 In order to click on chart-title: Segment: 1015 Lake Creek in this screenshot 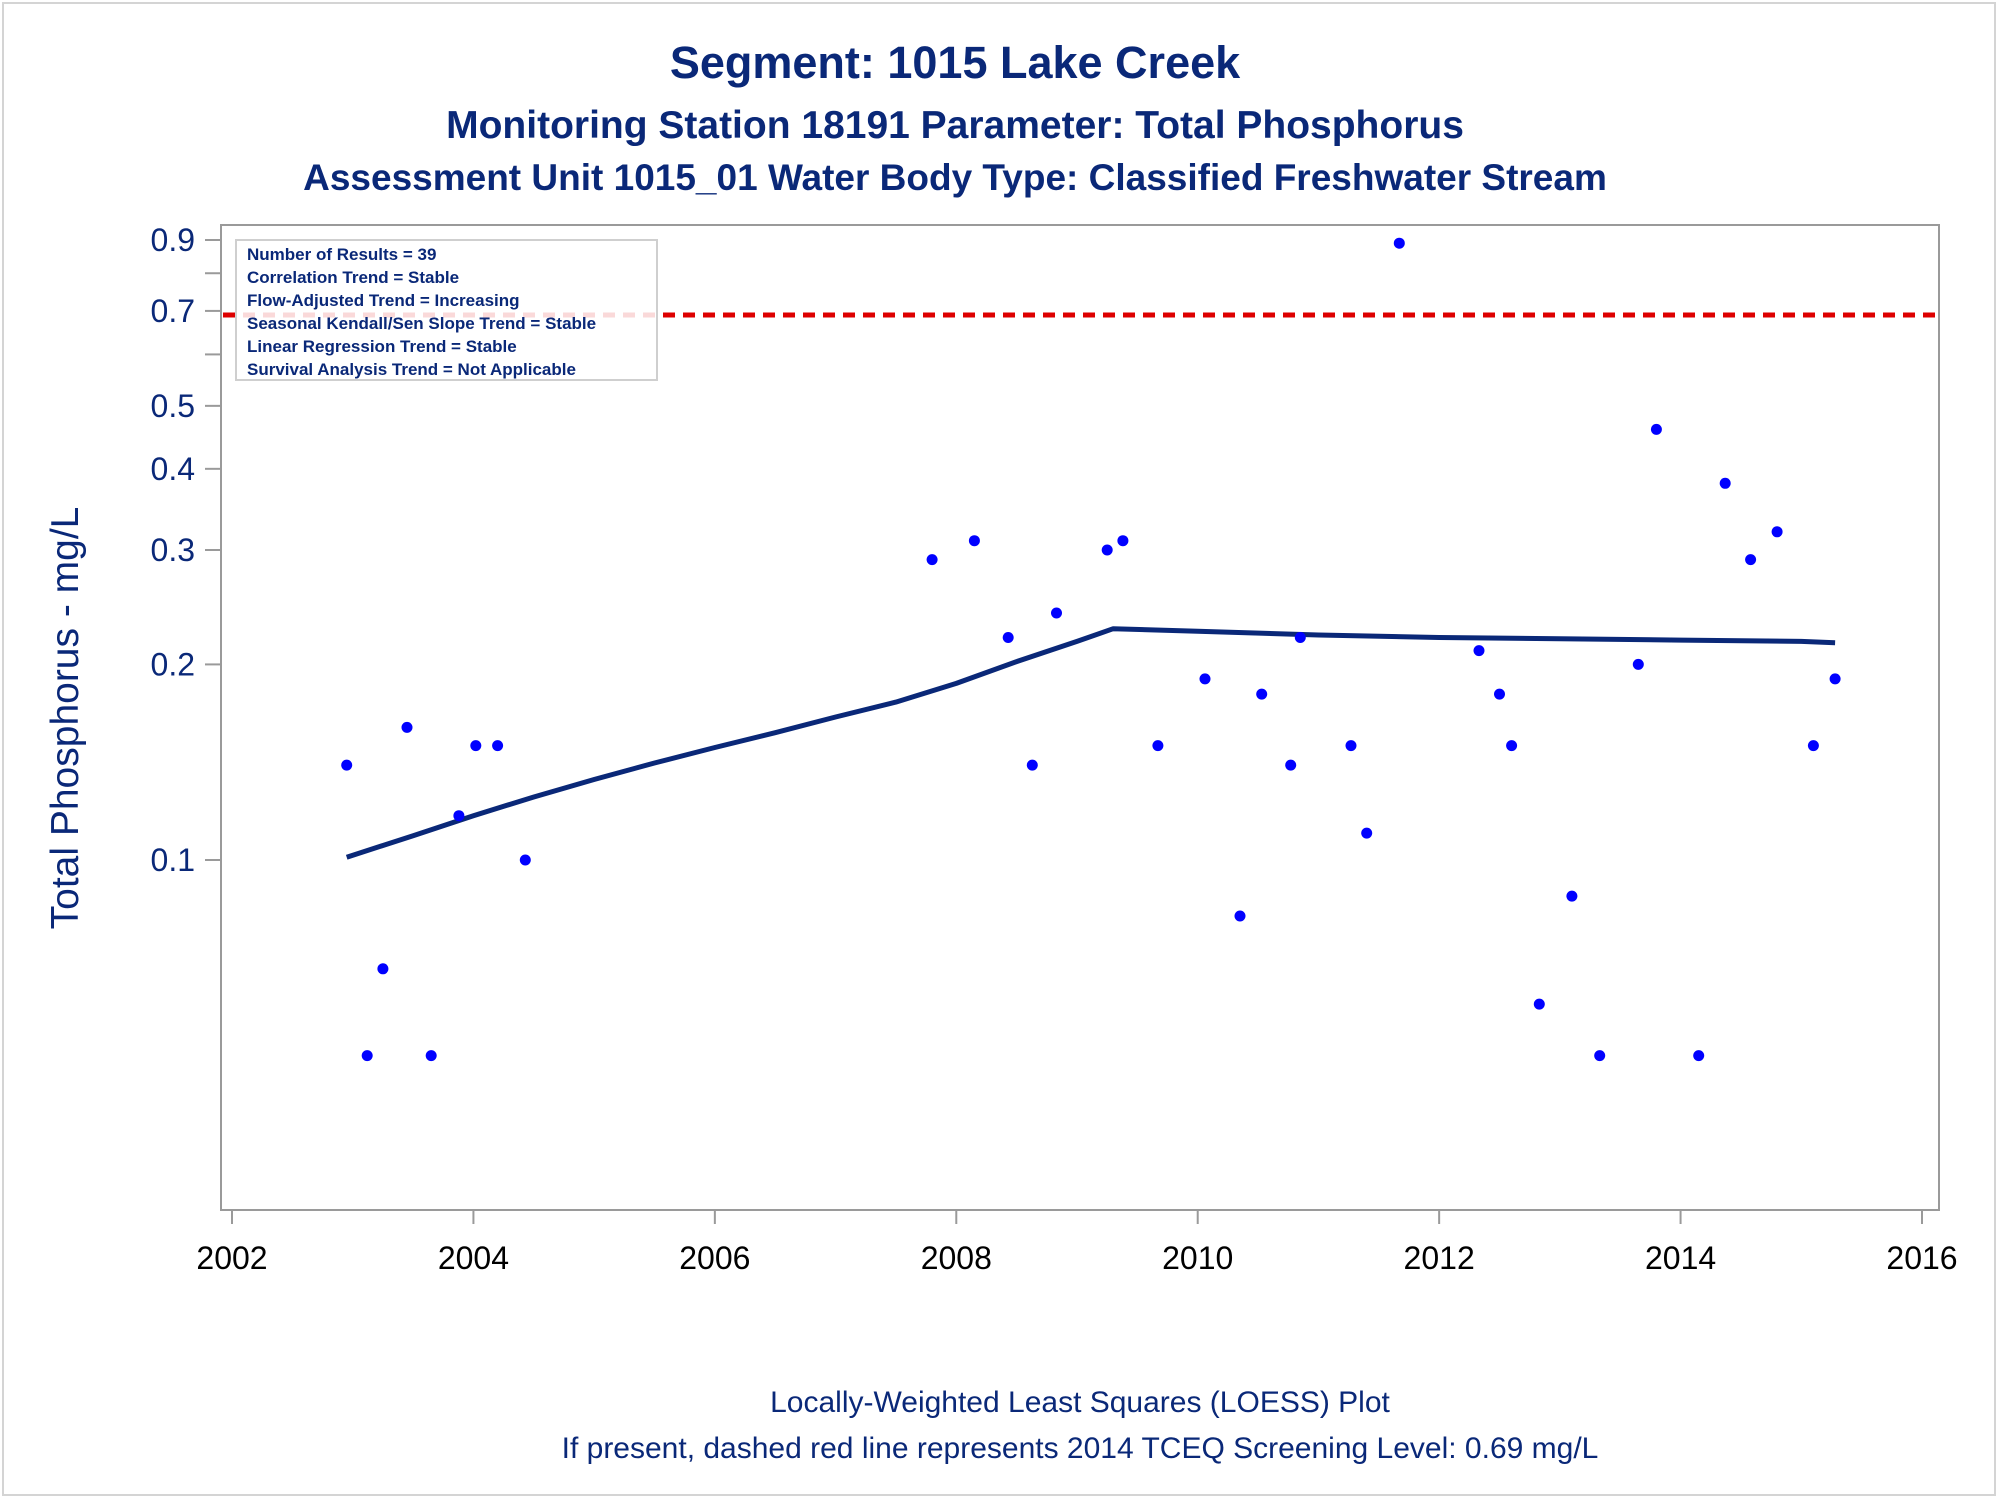, I will do `click(955, 62)`.